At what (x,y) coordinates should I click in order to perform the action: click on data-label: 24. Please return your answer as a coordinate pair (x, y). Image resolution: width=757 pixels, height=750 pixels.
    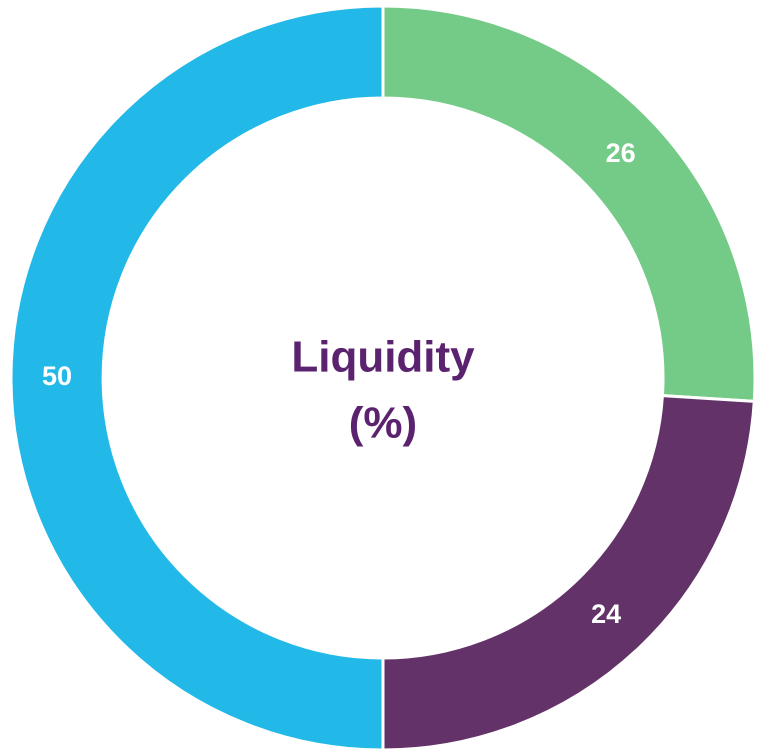
    Looking at the image, I should click on (606, 614).